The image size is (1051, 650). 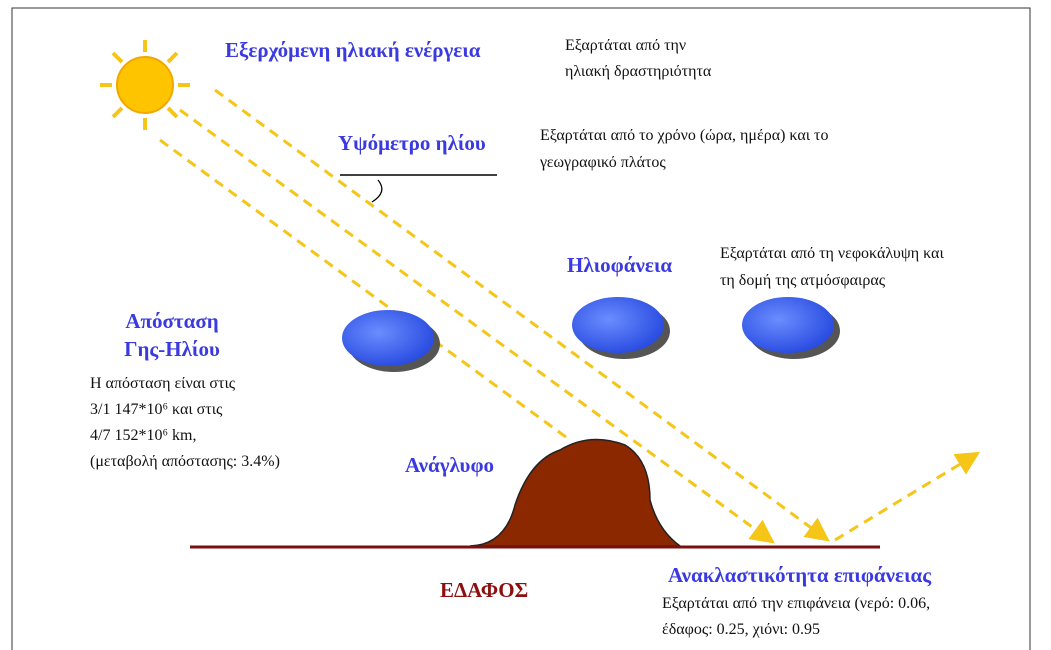 What do you see at coordinates (796, 603) in the screenshot?
I see `factor-note: Εξαρτάται από την επιφάνεια (νερό: 0.06,` at bounding box center [796, 603].